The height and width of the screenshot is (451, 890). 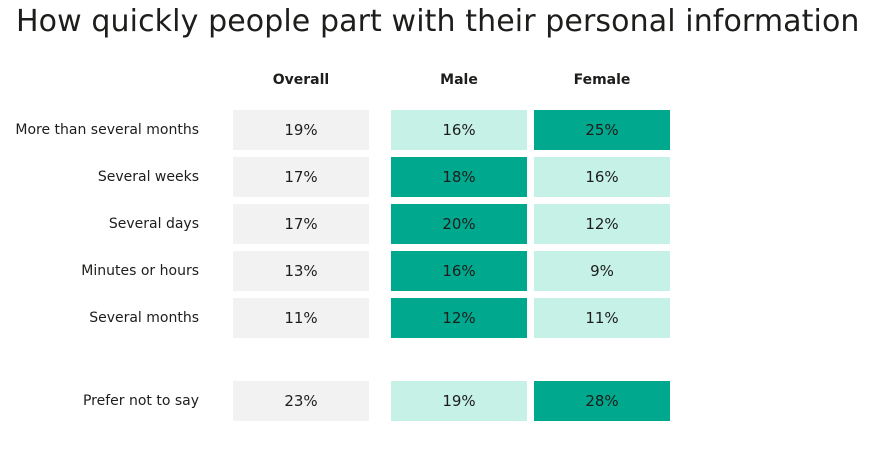 What do you see at coordinates (459, 224) in the screenshot?
I see `cell-male: 20%` at bounding box center [459, 224].